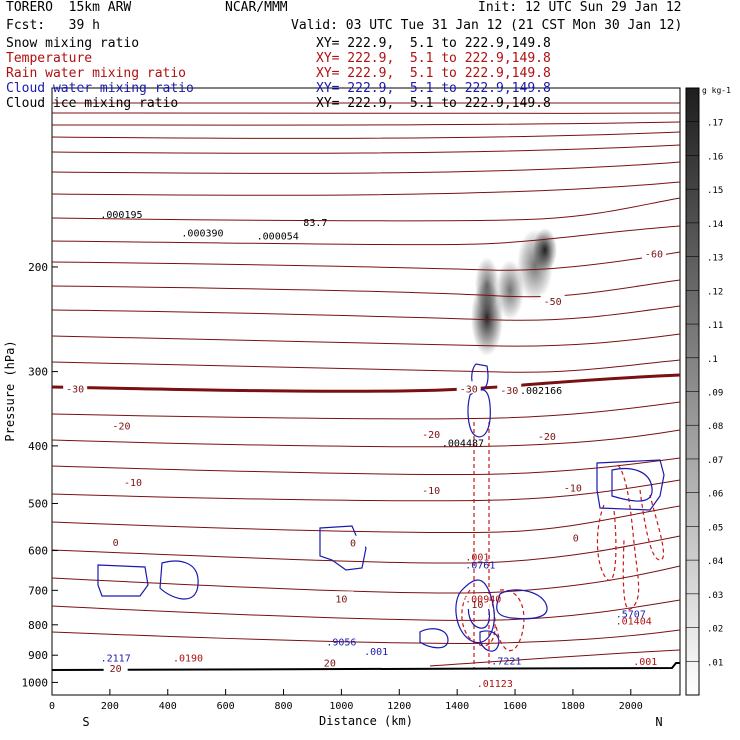  Describe the element at coordinates (121, 215) in the screenshot. I see `extremum-label: .000195` at that location.